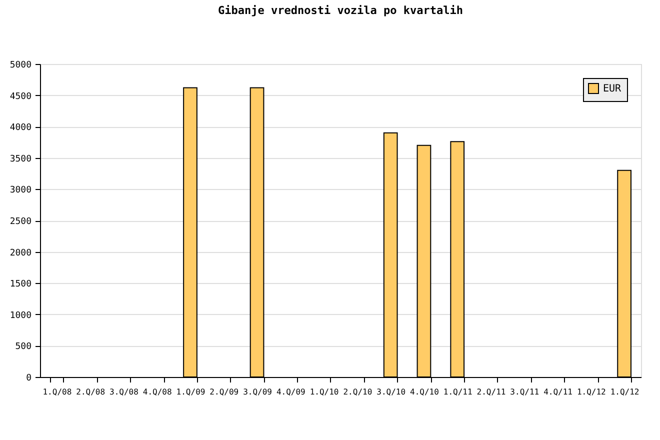 Image resolution: width=660 pixels, height=440 pixels. What do you see at coordinates (21, 65) in the screenshot?
I see `y-tick-label: 5000` at bounding box center [21, 65].